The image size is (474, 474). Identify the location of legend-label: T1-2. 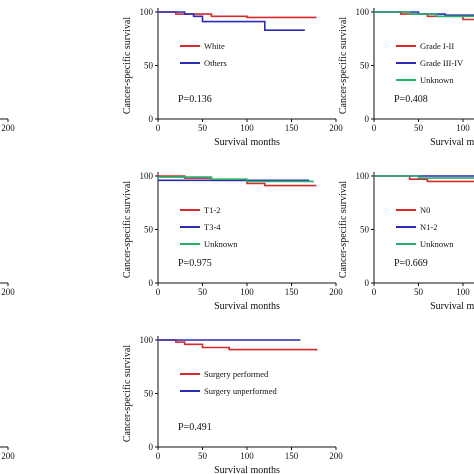
(212, 210).